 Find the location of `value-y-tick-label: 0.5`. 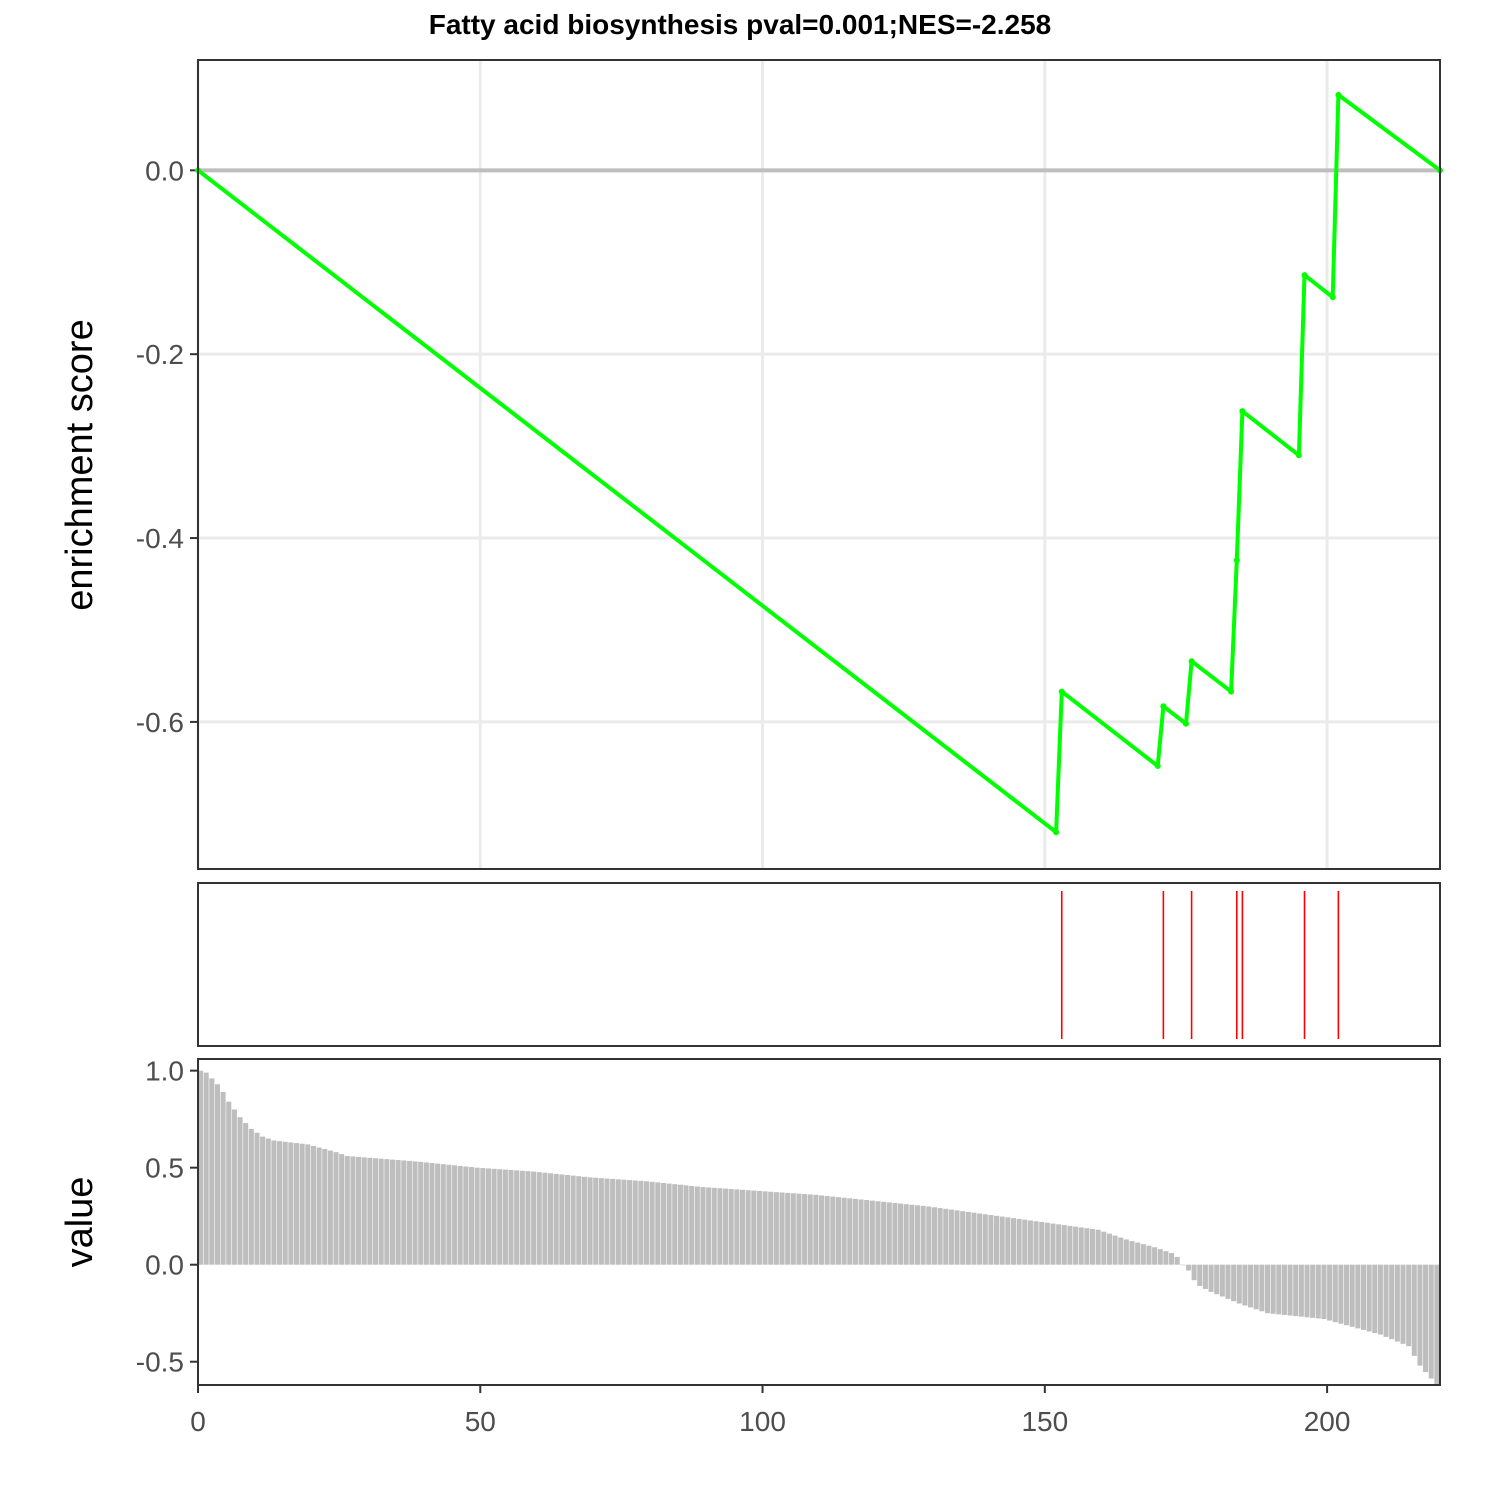

value-y-tick-label: 0.5 is located at coordinates (164, 1168).